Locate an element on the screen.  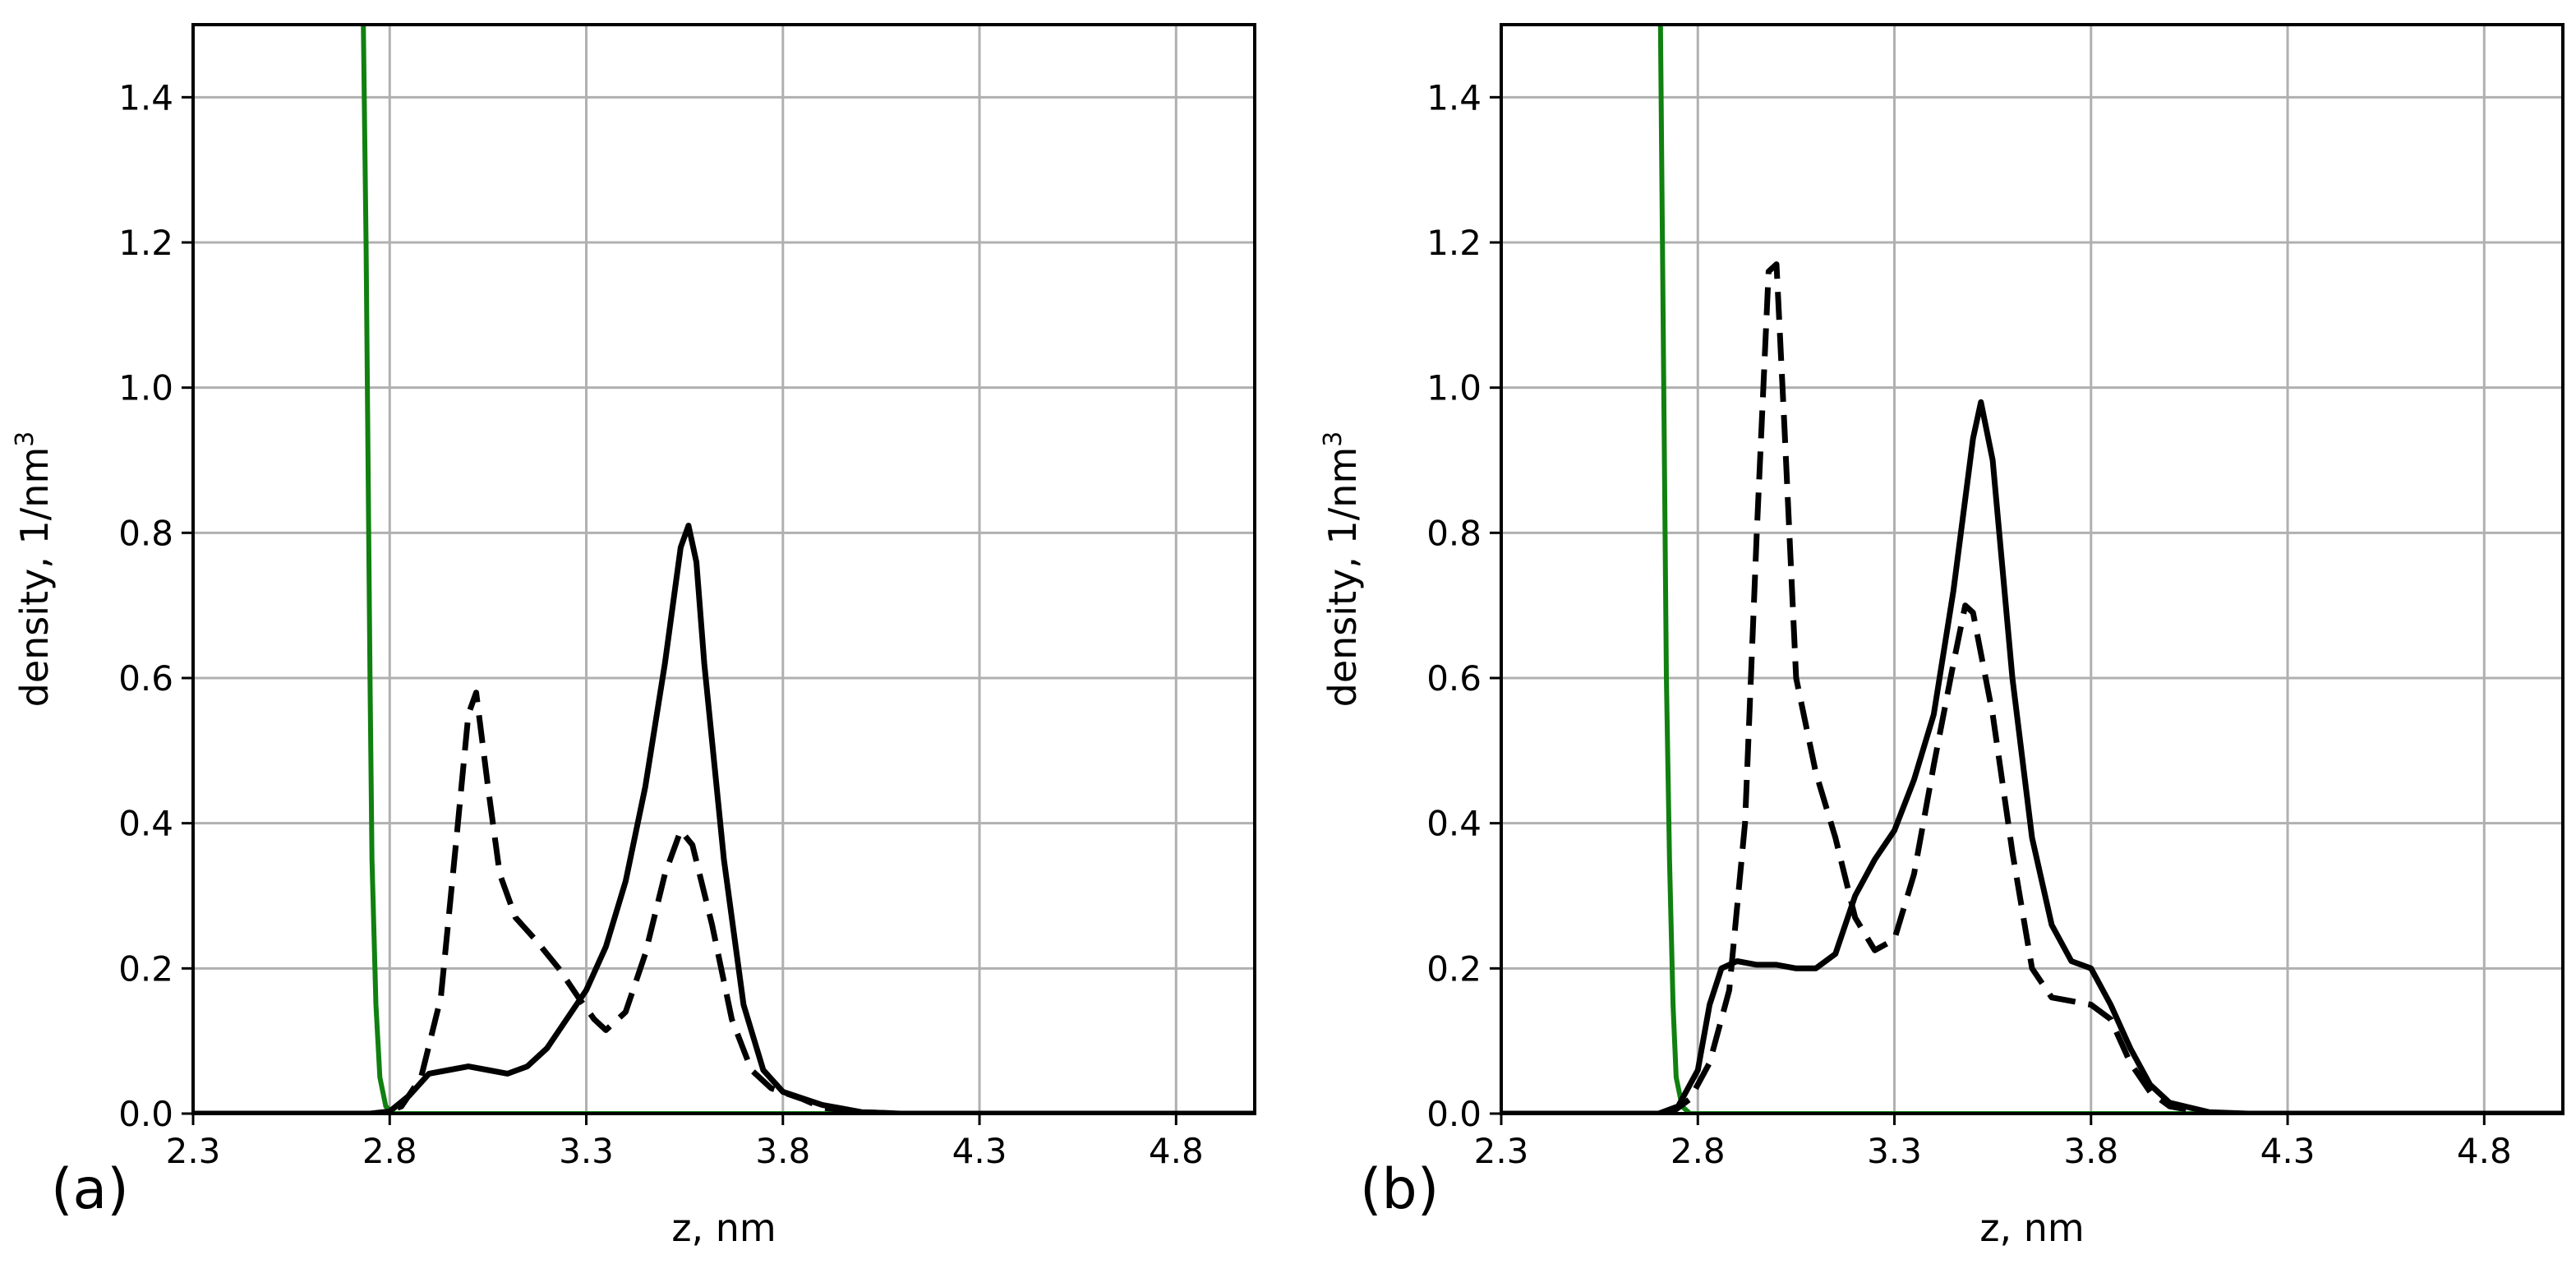
panel-label: (a) is located at coordinates (90, 1190).